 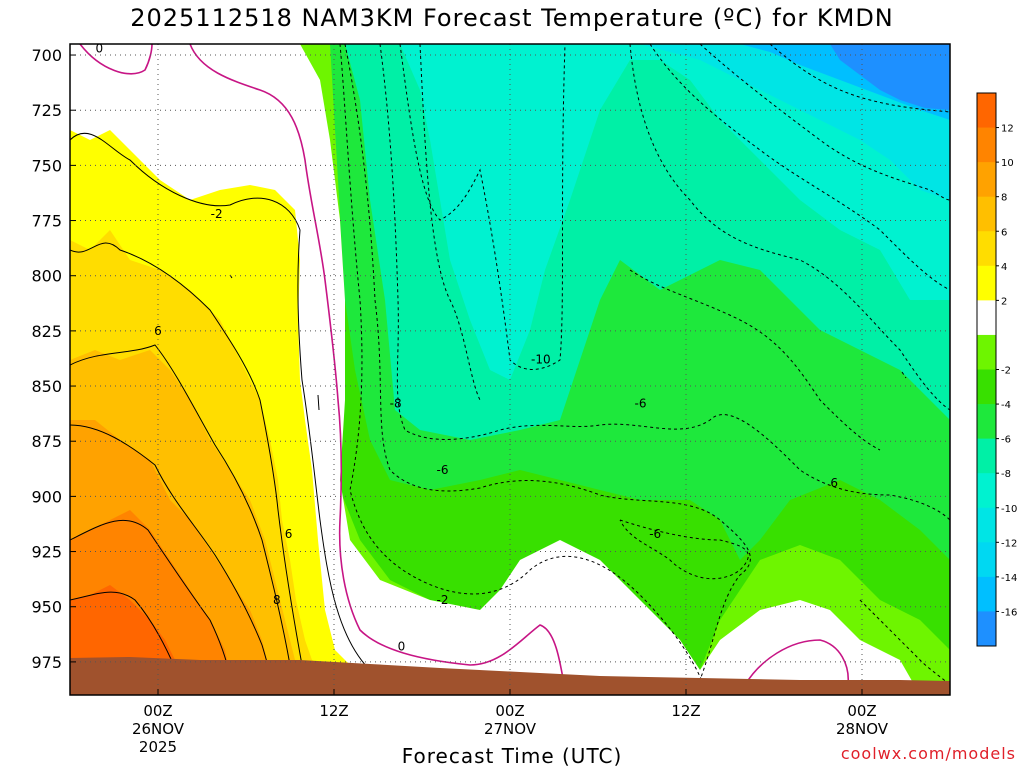 I want to click on contour-label: -8, so click(x=396, y=404).